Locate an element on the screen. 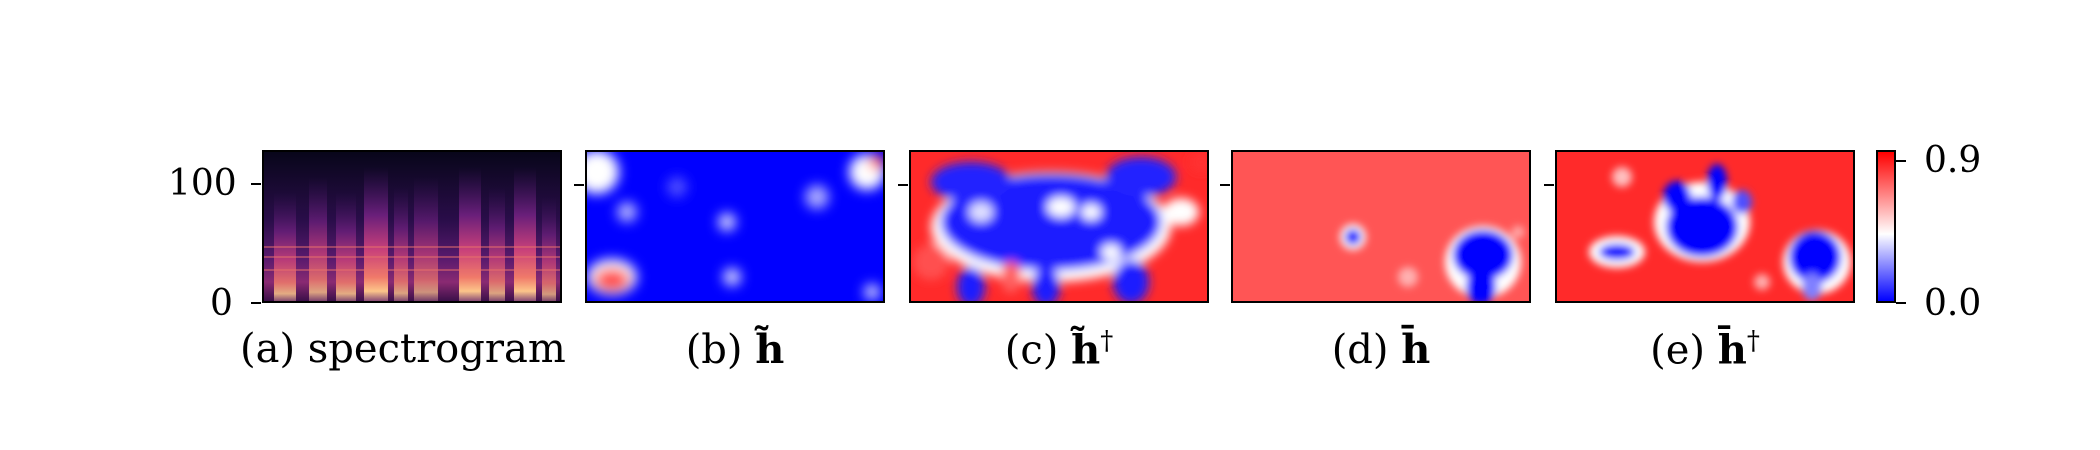 The height and width of the screenshot is (450, 2100). spectrogram-panel is located at coordinates (412, 226).